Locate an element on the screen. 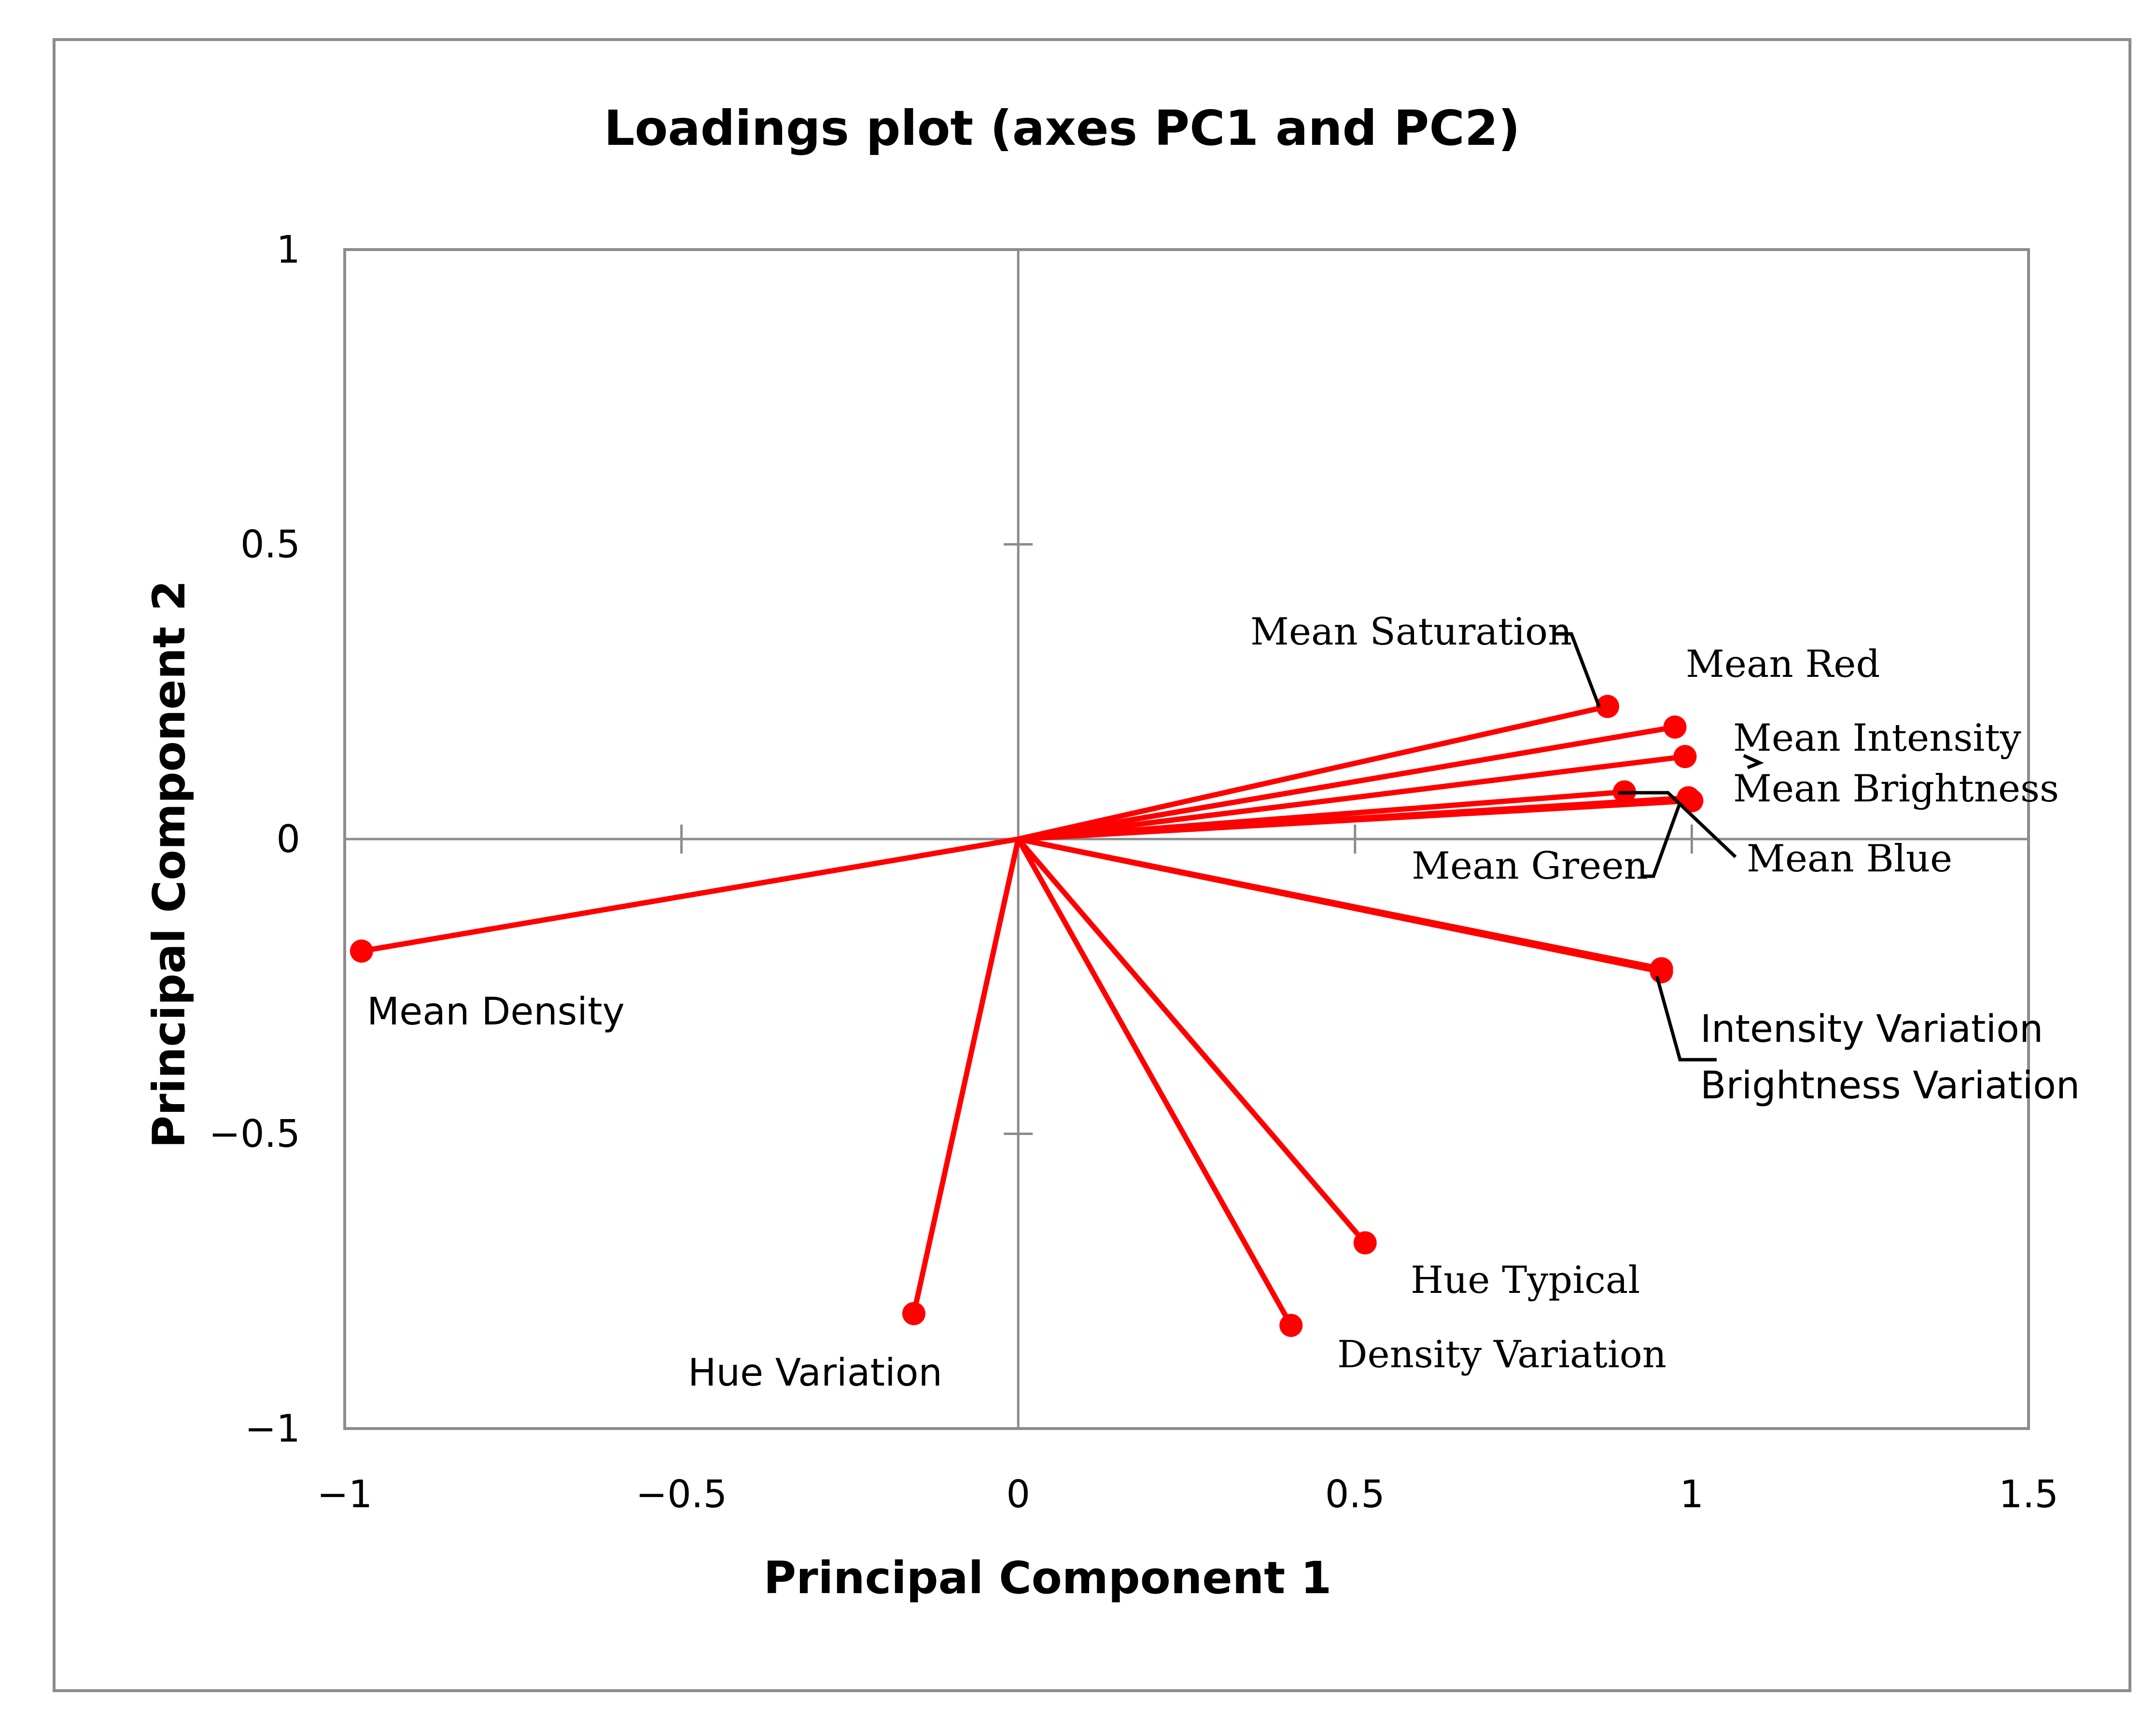 The width and height of the screenshot is (2156, 1710). label-mean-intensity: Mean Intensity is located at coordinates (1877, 738).